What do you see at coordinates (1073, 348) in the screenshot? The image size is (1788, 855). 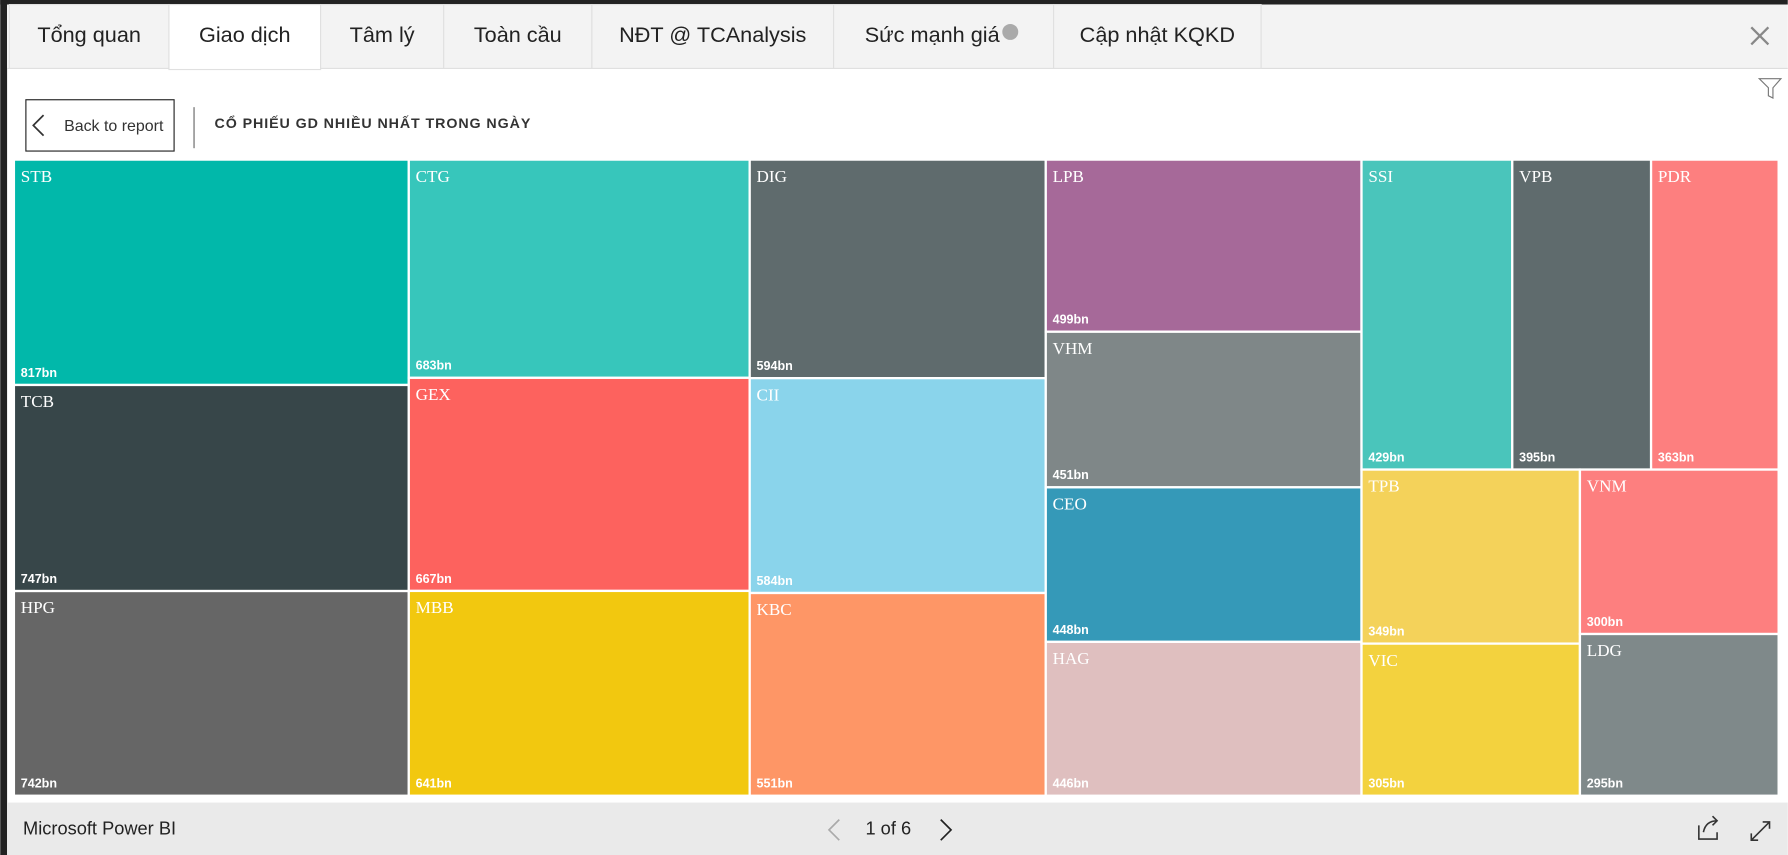 I see `tile-label: VHM` at bounding box center [1073, 348].